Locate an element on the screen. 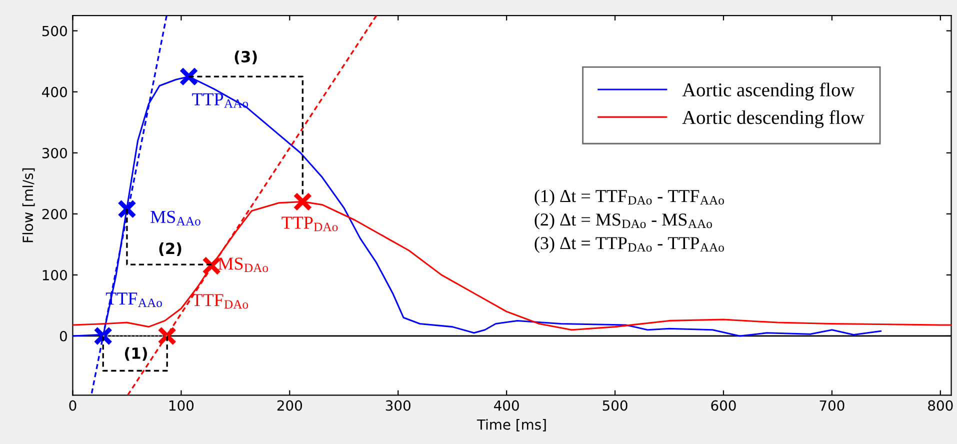 This screenshot has height=444, width=957. legend-label: Aortic descending flow is located at coordinates (773, 119).